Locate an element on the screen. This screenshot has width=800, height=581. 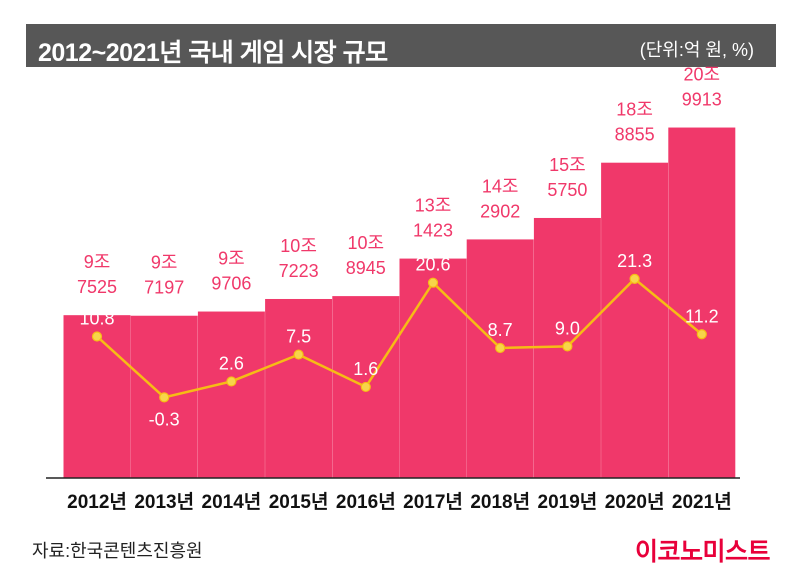
x-tick-label: 2021년 is located at coordinates (702, 502).